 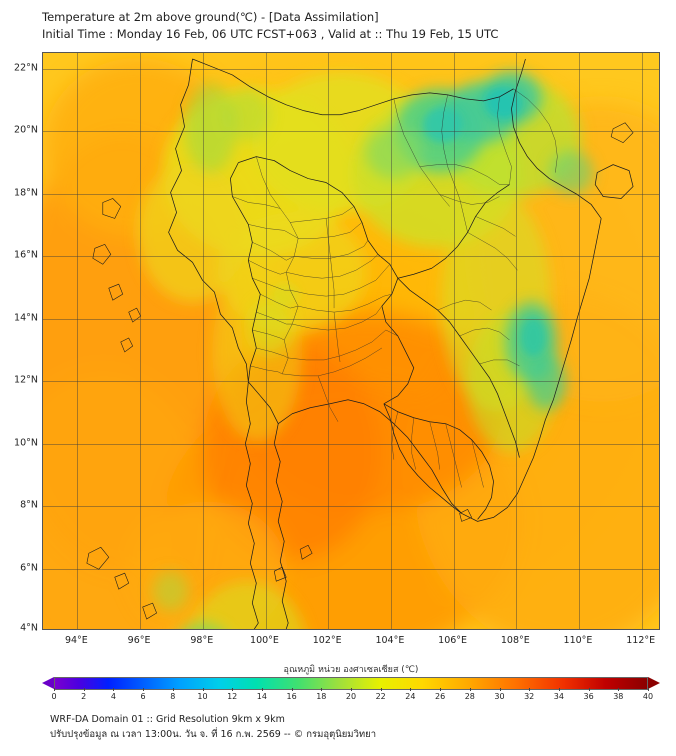 What do you see at coordinates (139, 640) in the screenshot?
I see `x-tick-label: 96°E` at bounding box center [139, 640].